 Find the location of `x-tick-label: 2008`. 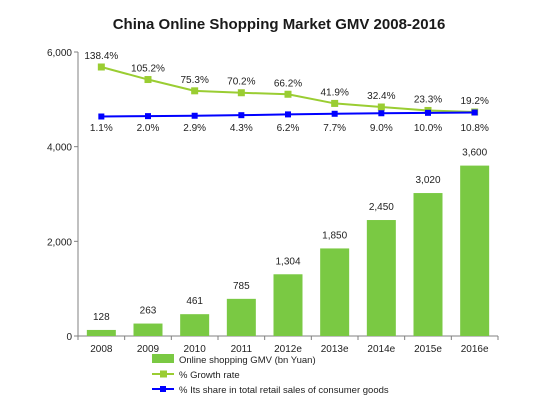

x-tick-label: 2008 is located at coordinates (101, 349).